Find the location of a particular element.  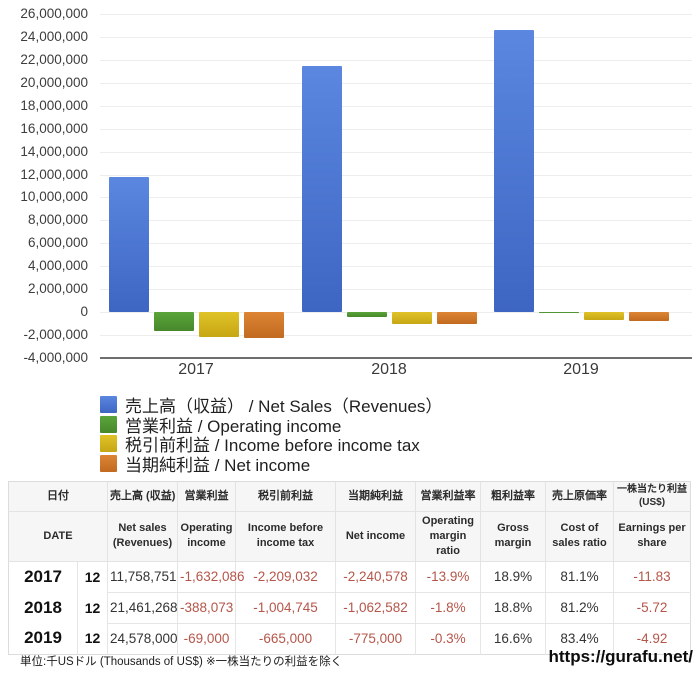

value-cell: 24,578,000 is located at coordinates (142, 639).